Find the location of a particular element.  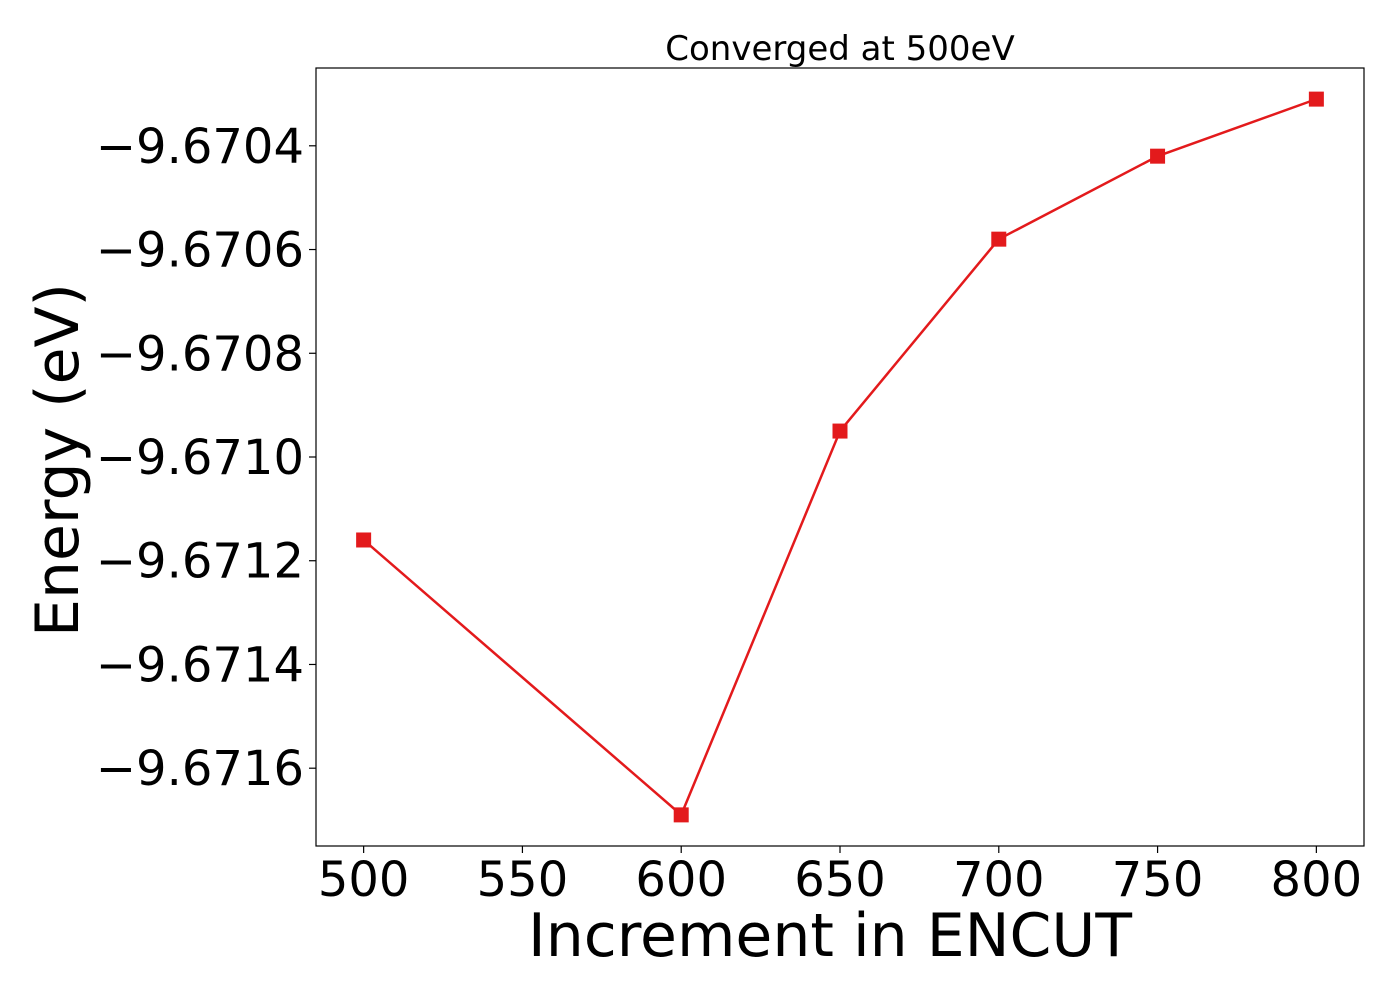

x-tick-label: 750 is located at coordinates (1158, 880).